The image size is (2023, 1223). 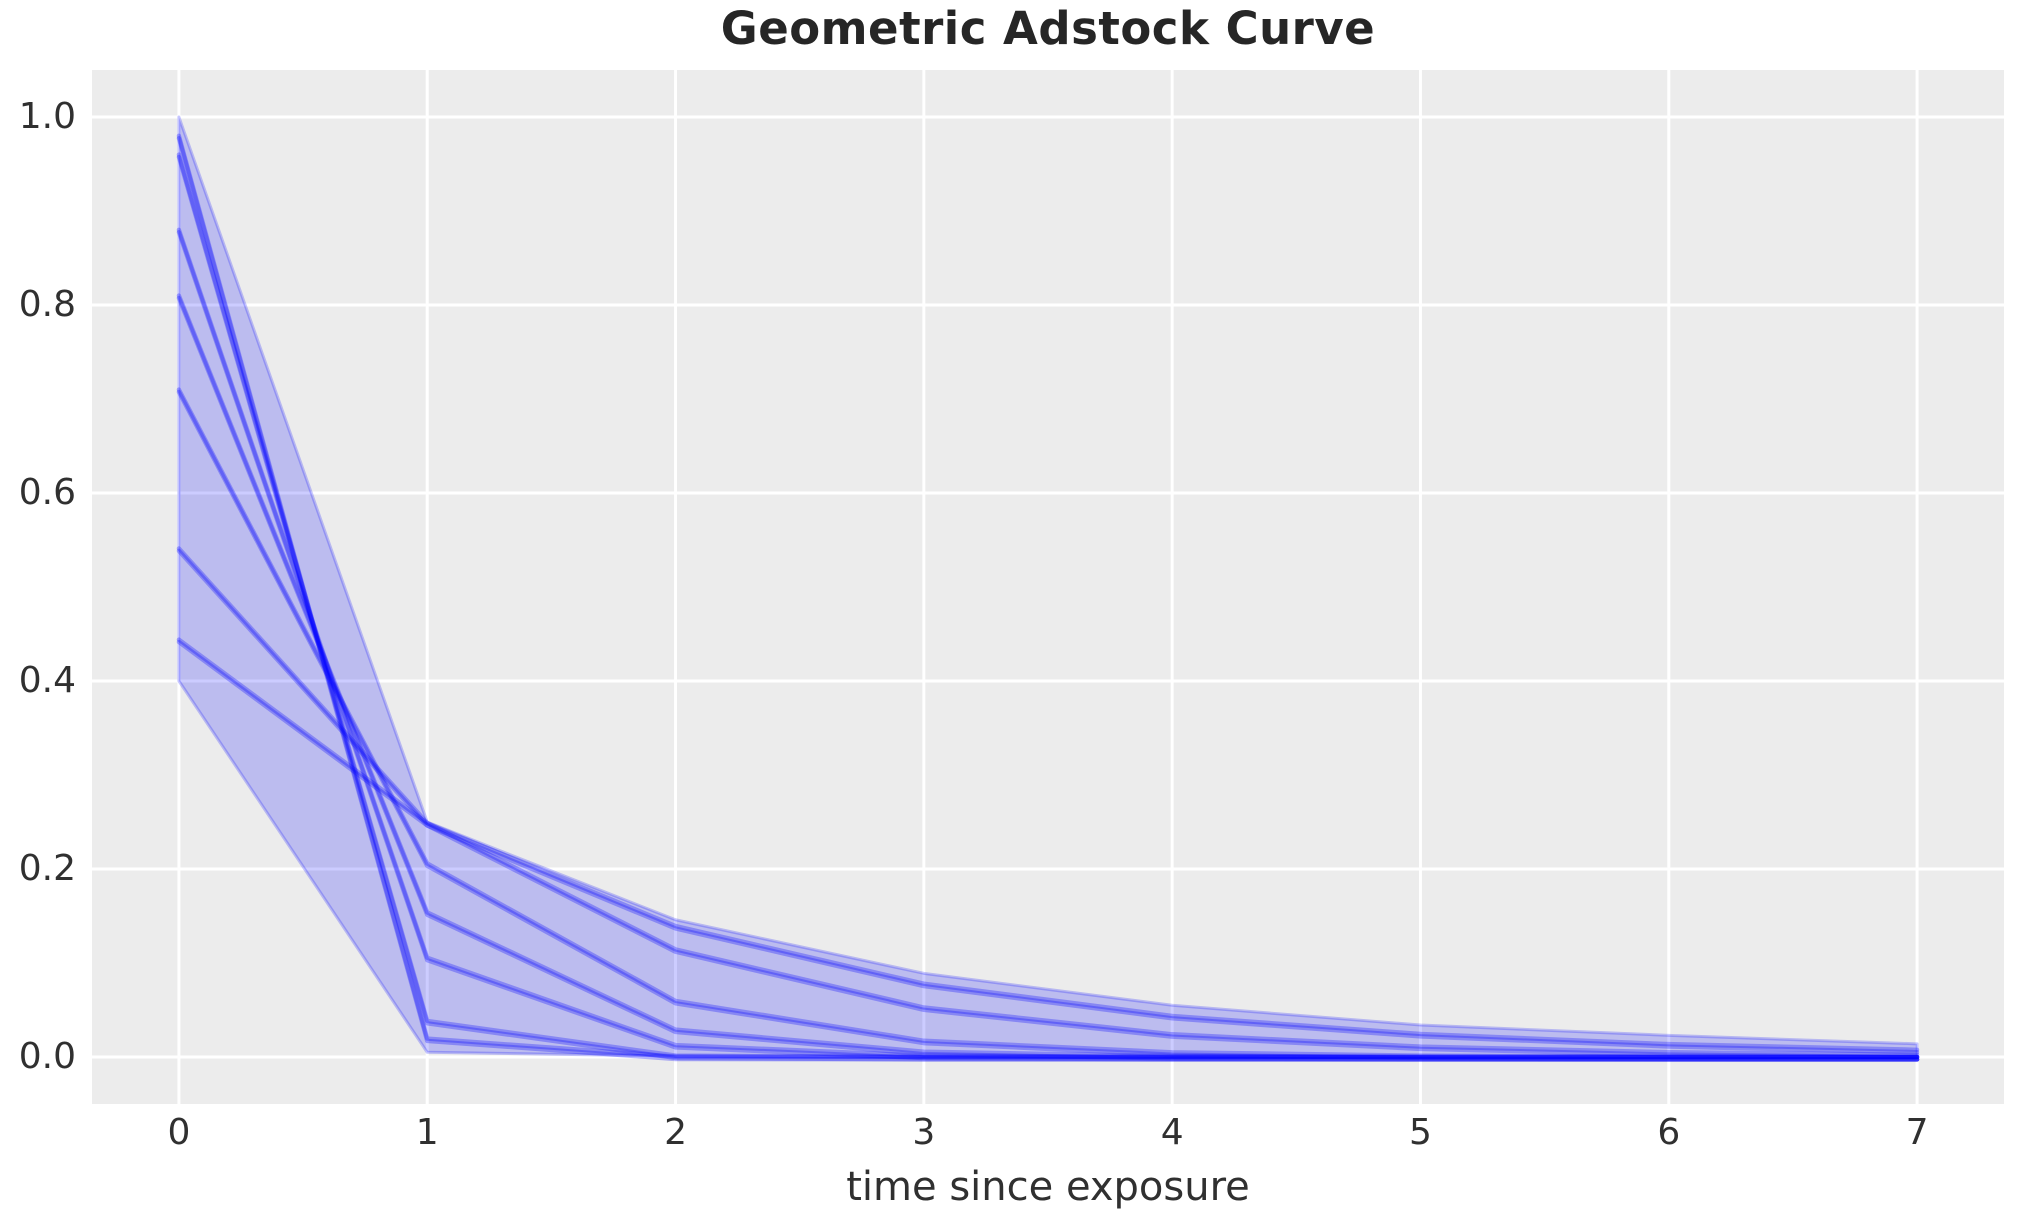 I want to click on x-tick-label: 6, so click(x=1669, y=1132).